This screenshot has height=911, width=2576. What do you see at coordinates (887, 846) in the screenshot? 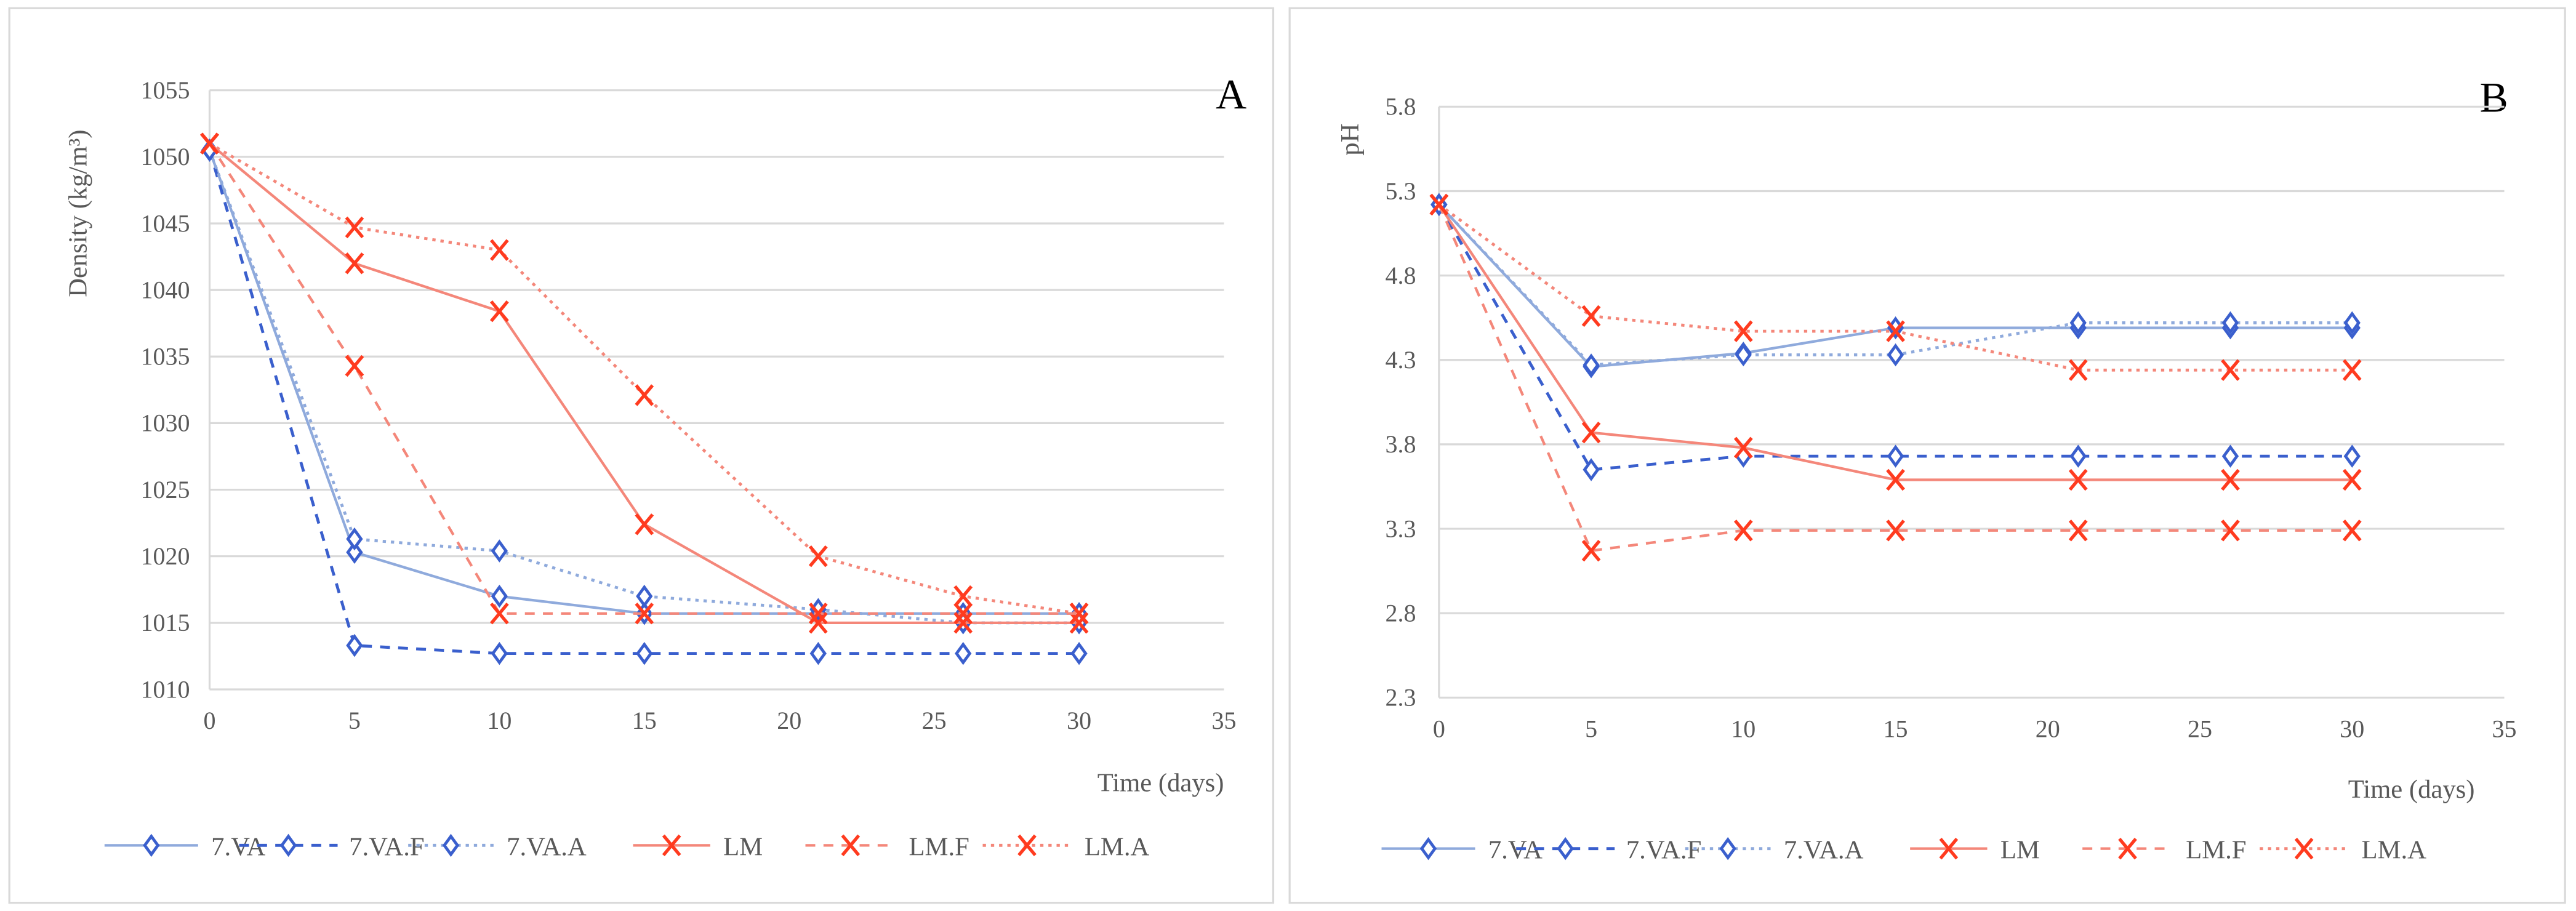
I see `panel-a-legend-item-lm-f: LM.F` at bounding box center [887, 846].